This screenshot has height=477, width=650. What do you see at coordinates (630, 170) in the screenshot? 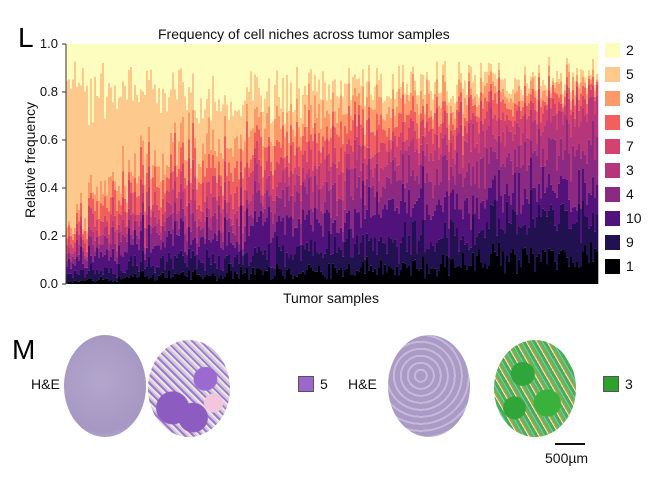
I see `legend-label: 3` at bounding box center [630, 170].